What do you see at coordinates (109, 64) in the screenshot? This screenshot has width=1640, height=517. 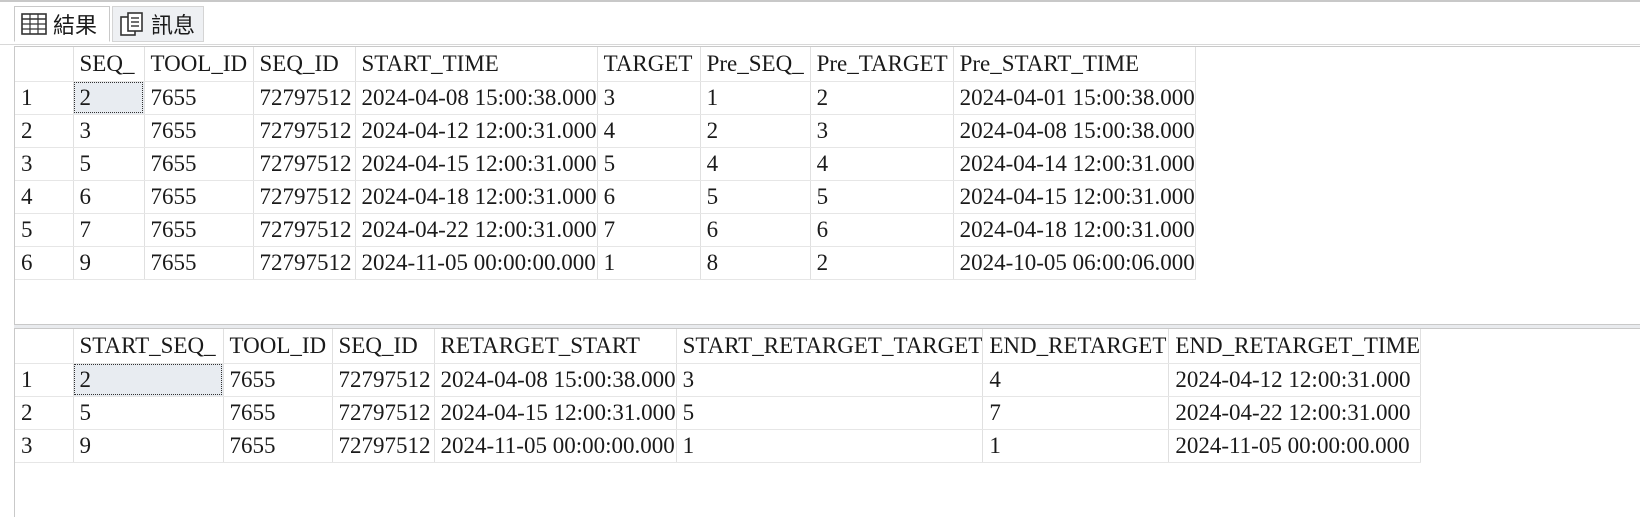 I see `column-header-seq: SEQ_` at bounding box center [109, 64].